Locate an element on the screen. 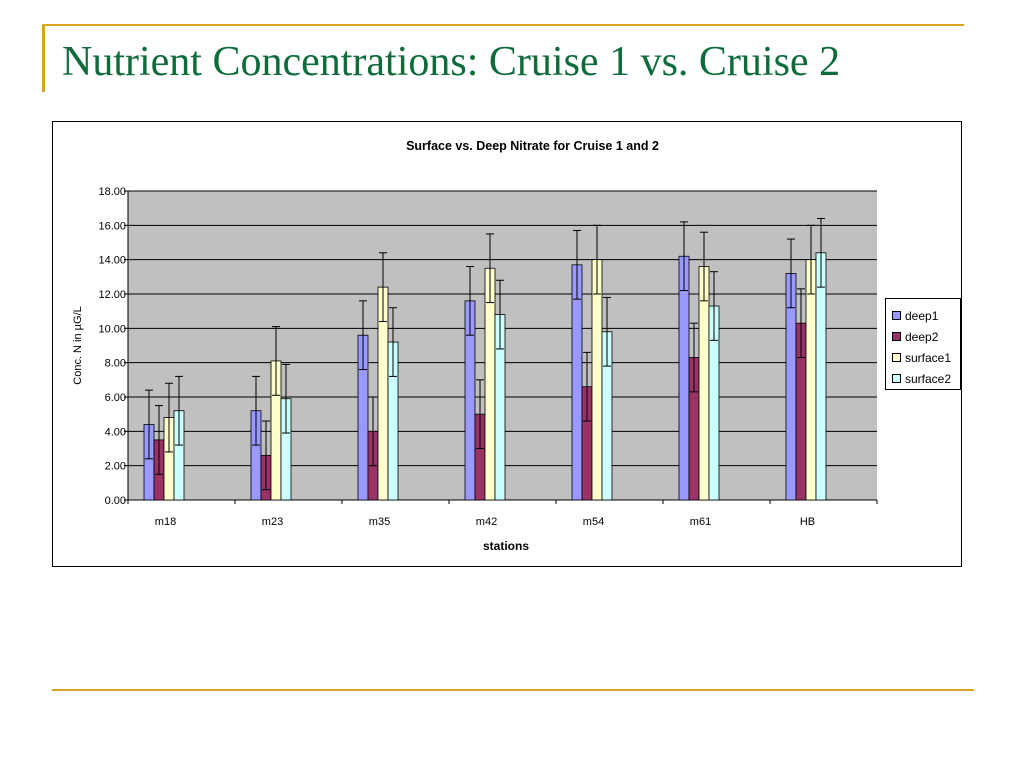  legend-label: deep1 is located at coordinates (922, 315).